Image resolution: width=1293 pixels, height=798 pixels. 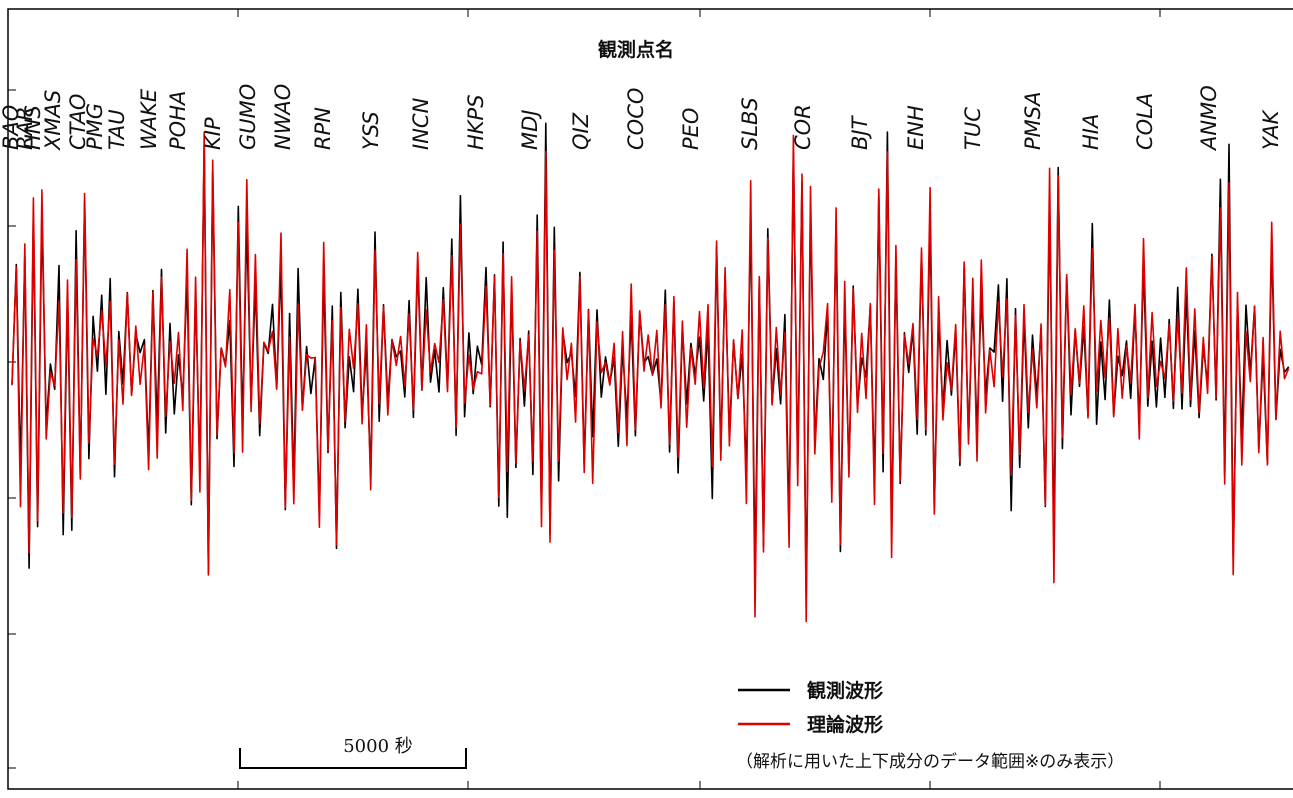 I want to click on station-label: PMG, so click(x=95, y=126).